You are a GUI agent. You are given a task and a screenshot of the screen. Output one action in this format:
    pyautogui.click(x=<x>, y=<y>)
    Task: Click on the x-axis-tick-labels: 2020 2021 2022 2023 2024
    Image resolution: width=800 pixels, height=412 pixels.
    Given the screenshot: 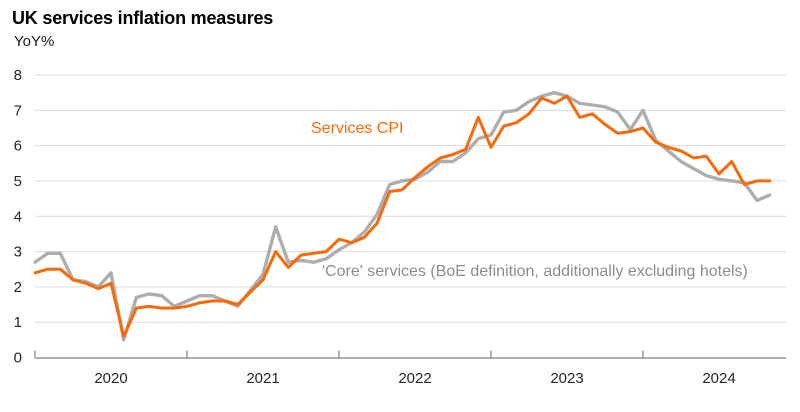 What is the action you would take?
    pyautogui.click(x=414, y=378)
    